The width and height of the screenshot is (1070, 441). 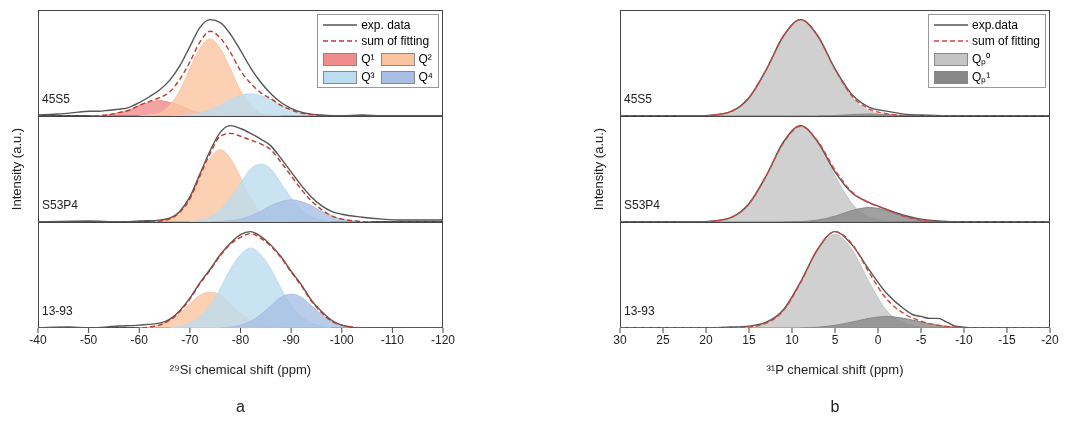 What do you see at coordinates (620, 339) in the screenshot?
I see `x-tick-label: 30` at bounding box center [620, 339].